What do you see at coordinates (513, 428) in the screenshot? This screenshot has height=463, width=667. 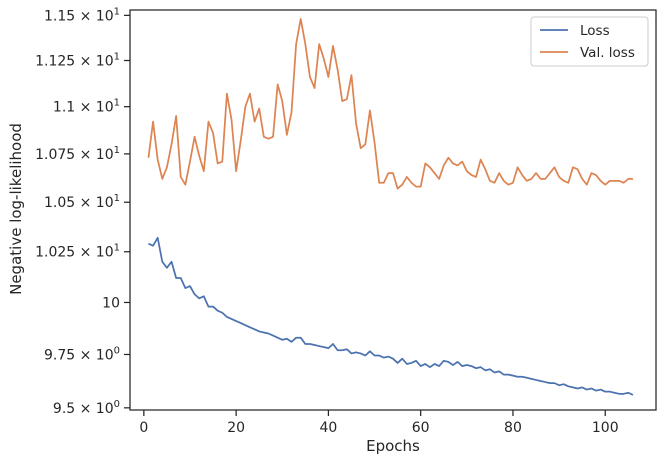 I see `x-tick-label: 80` at bounding box center [513, 428].